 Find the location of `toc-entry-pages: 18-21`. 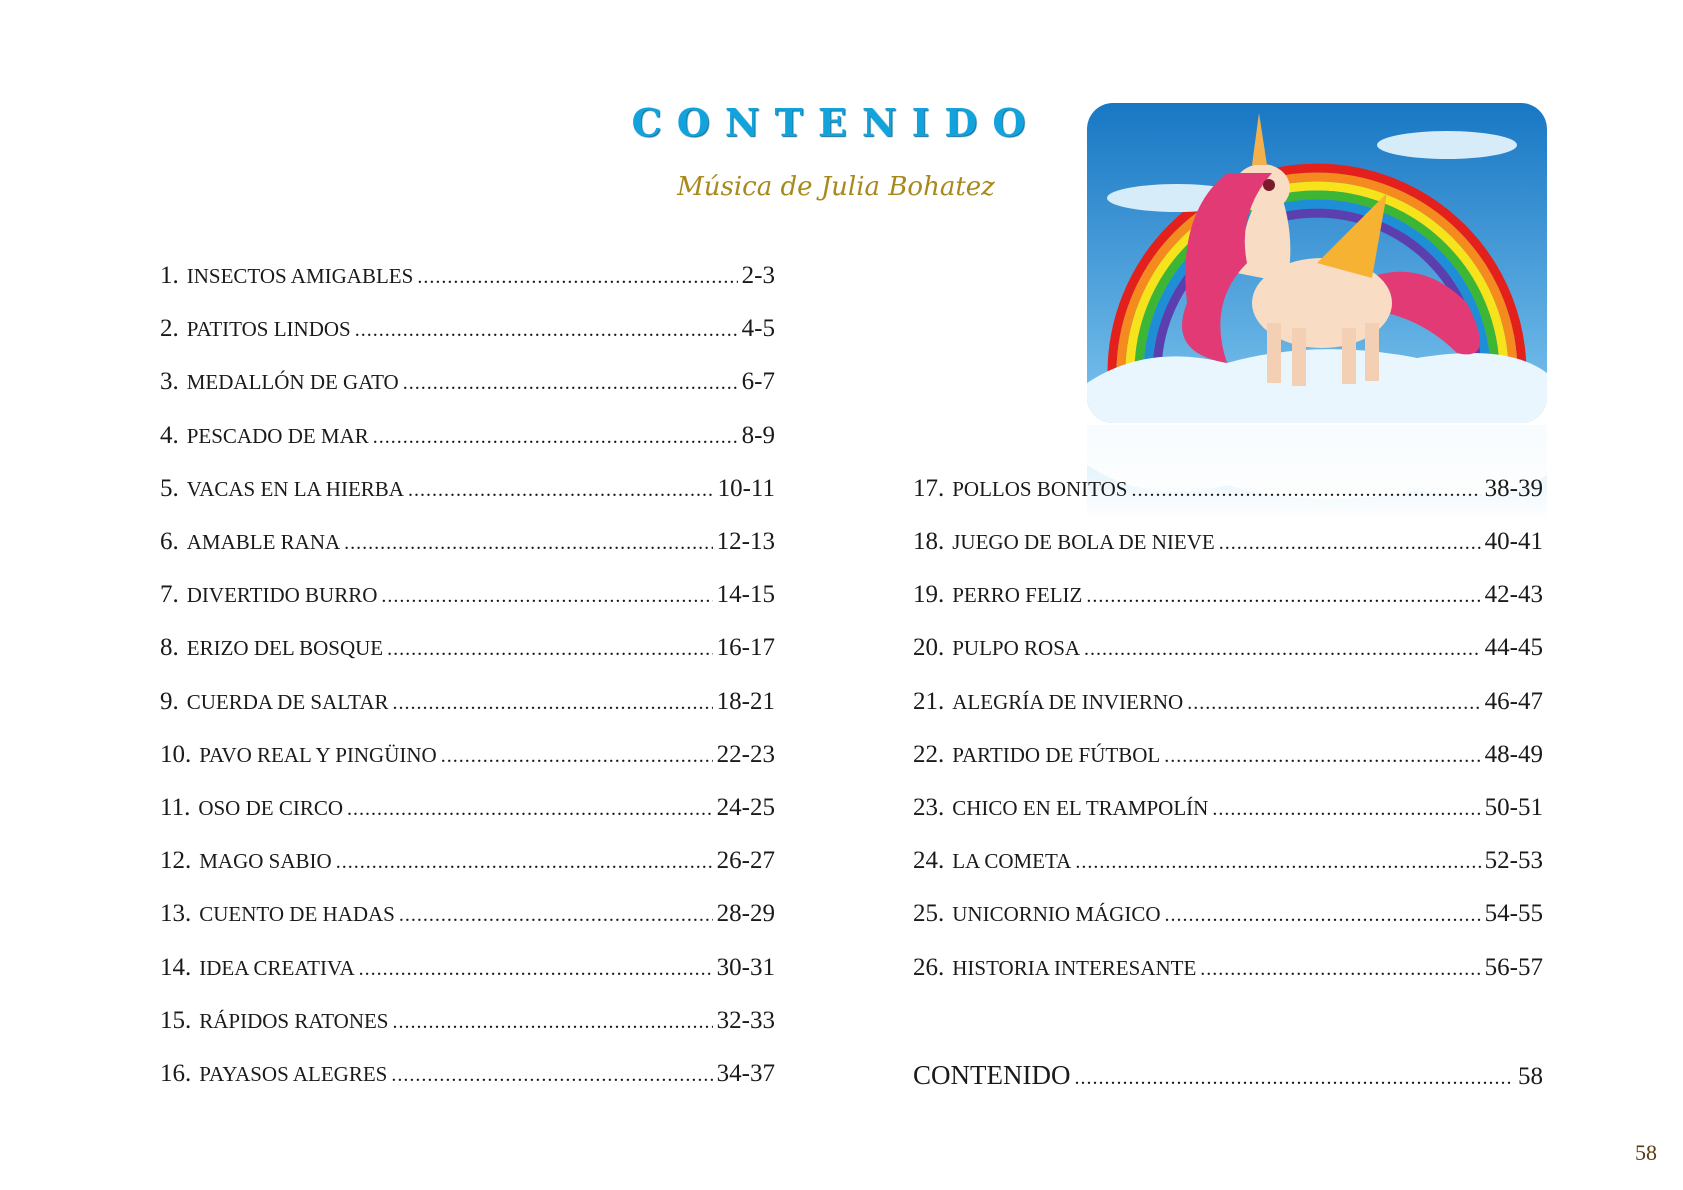

toc-entry-pages: 18-21 is located at coordinates (745, 701).